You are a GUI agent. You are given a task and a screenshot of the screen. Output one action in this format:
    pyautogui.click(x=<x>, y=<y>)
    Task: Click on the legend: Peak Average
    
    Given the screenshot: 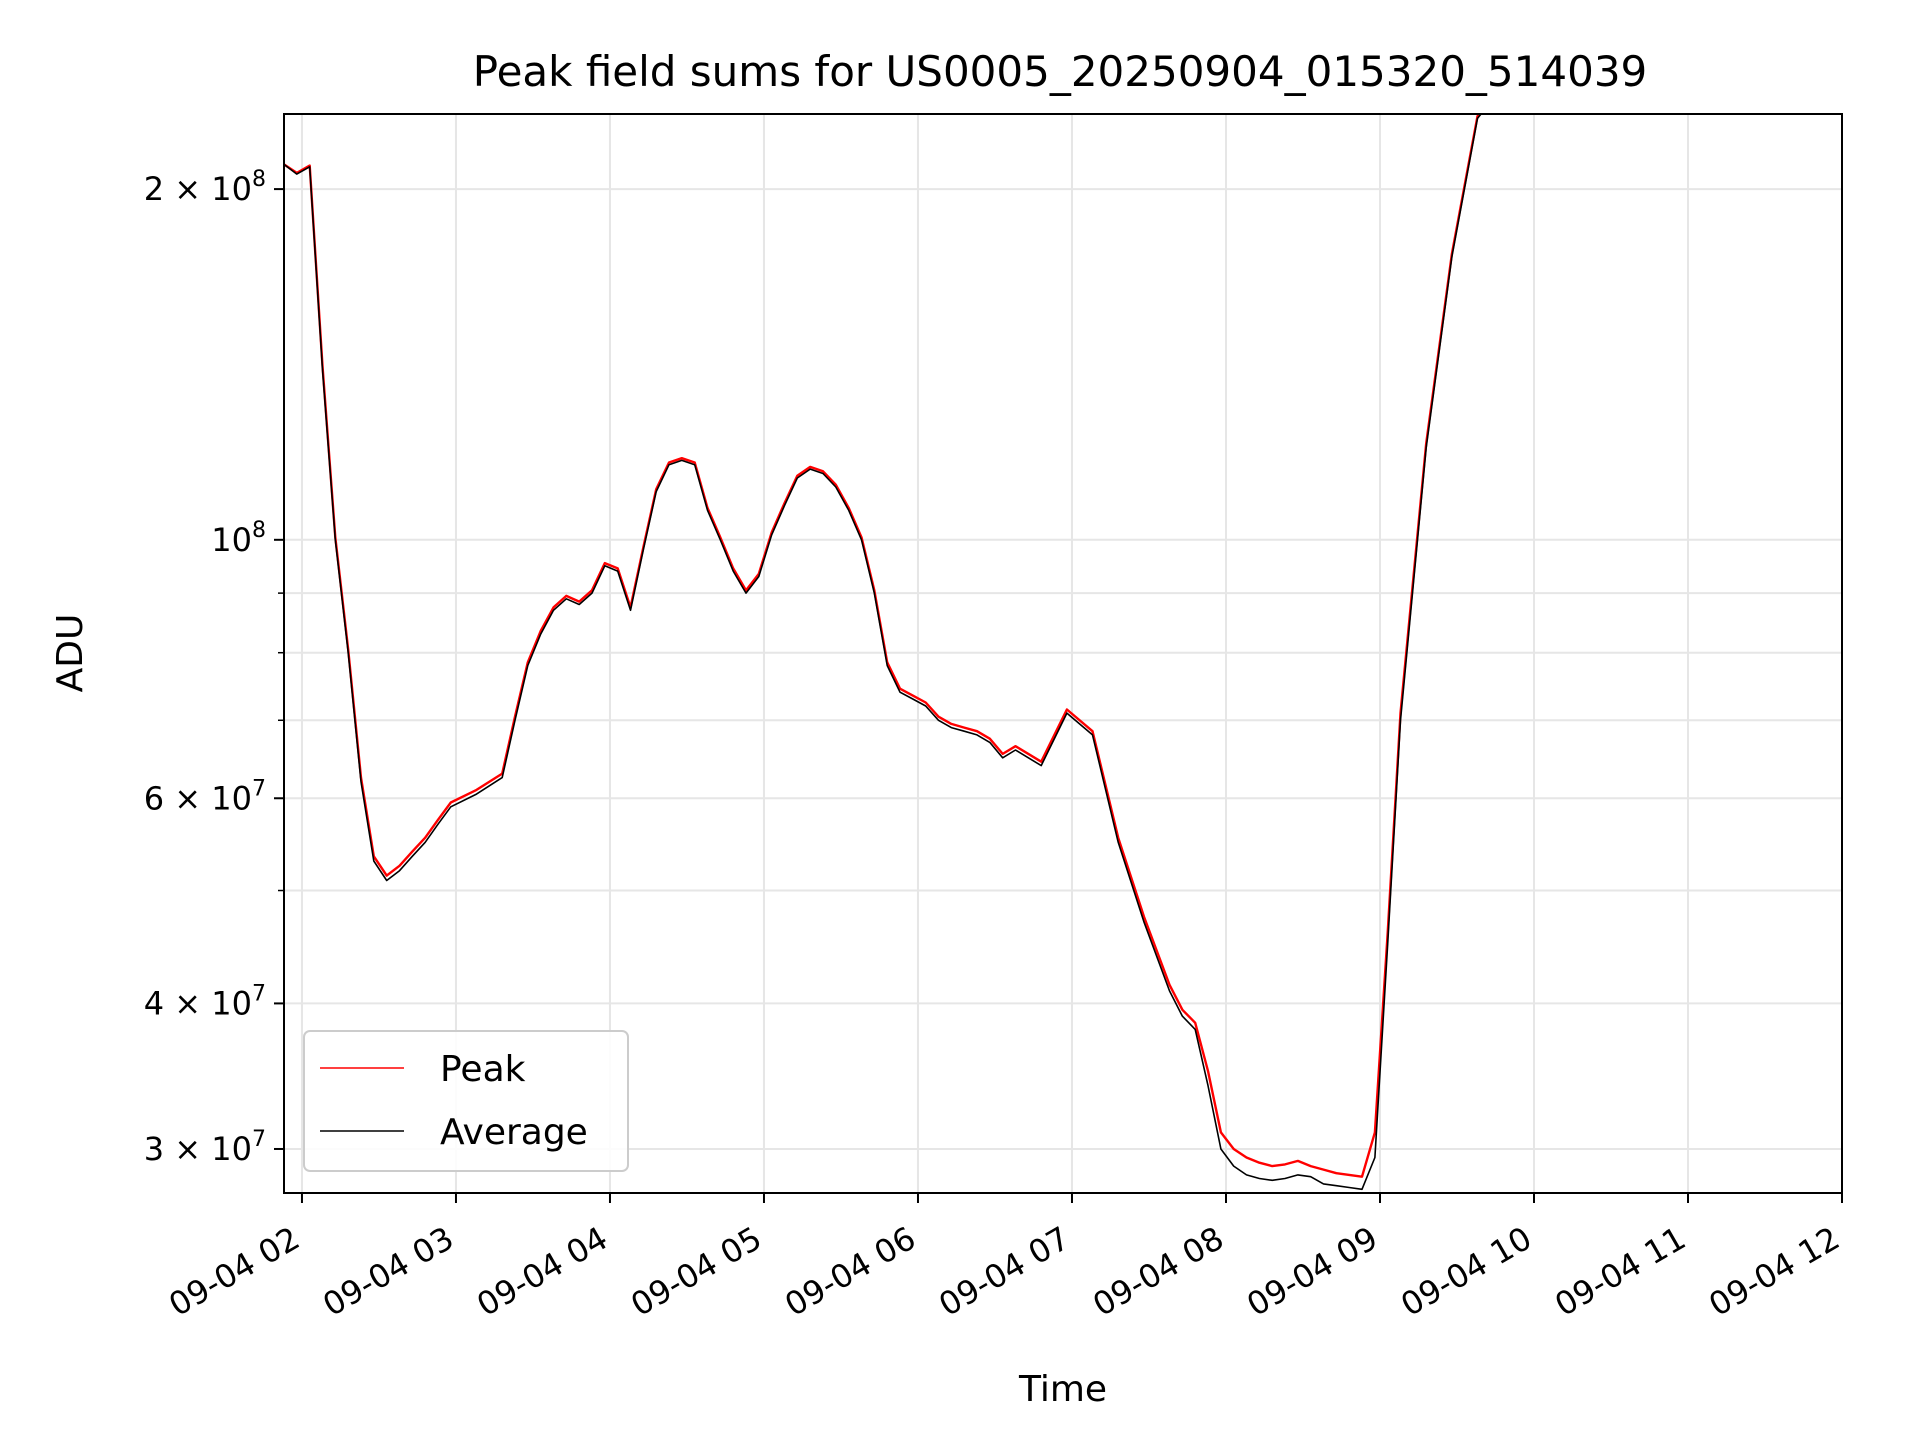 What is the action you would take?
    pyautogui.click(x=466, y=1101)
    